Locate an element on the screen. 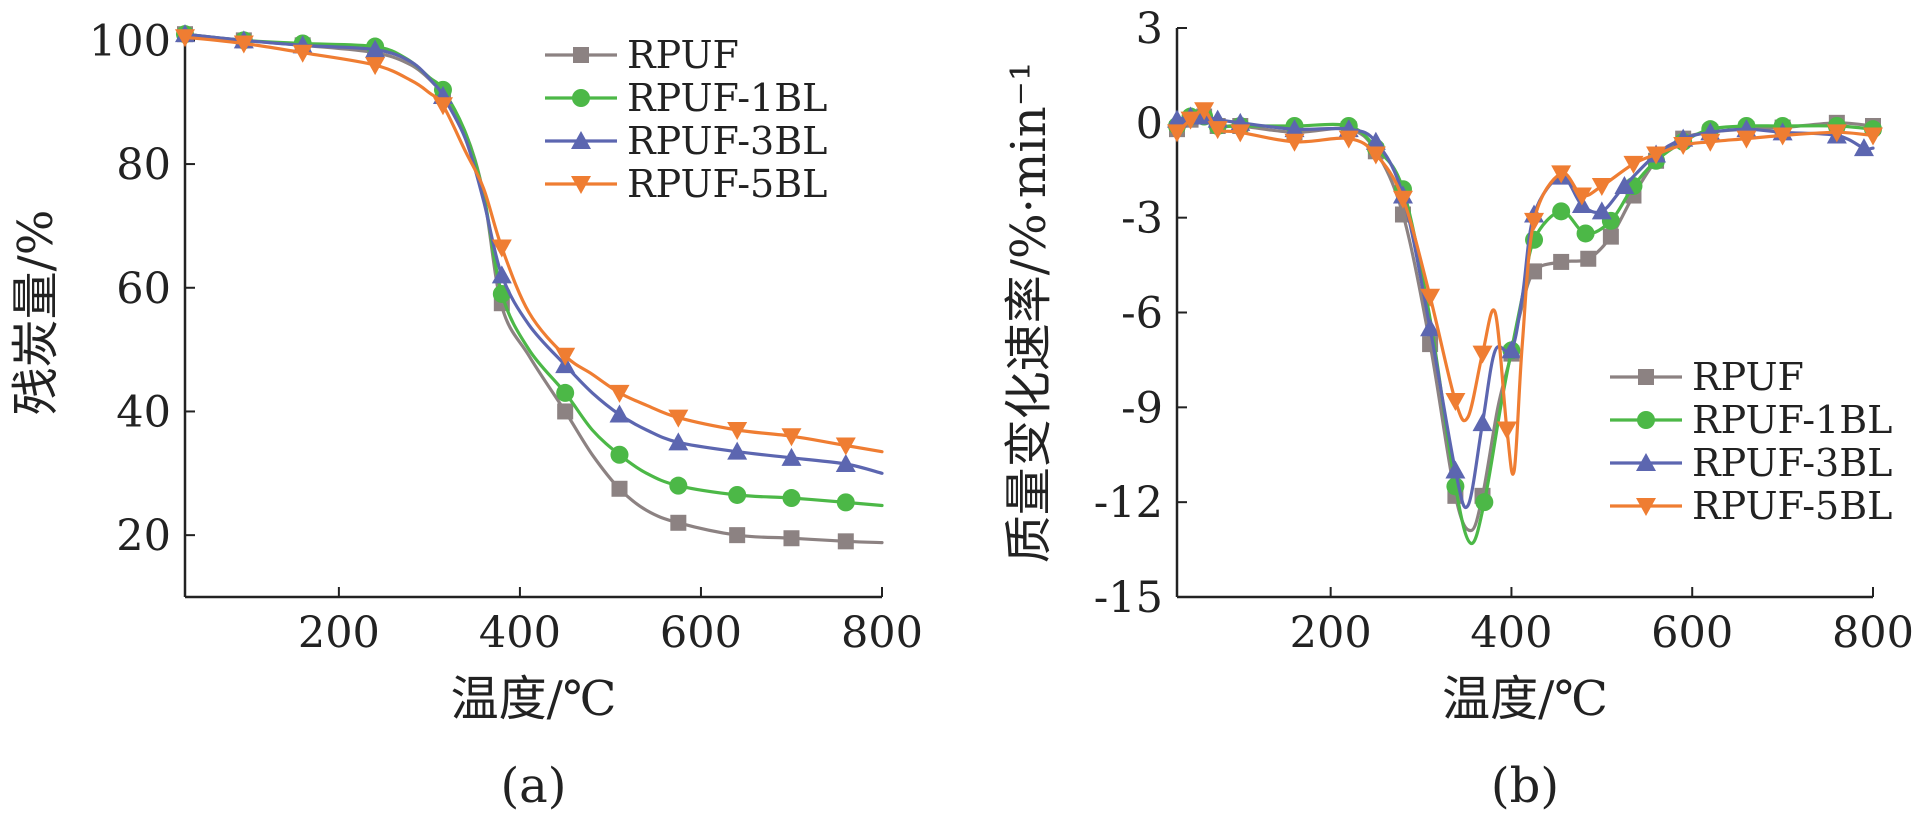  legend-label: RPUF-3BL is located at coordinates (1792, 463).